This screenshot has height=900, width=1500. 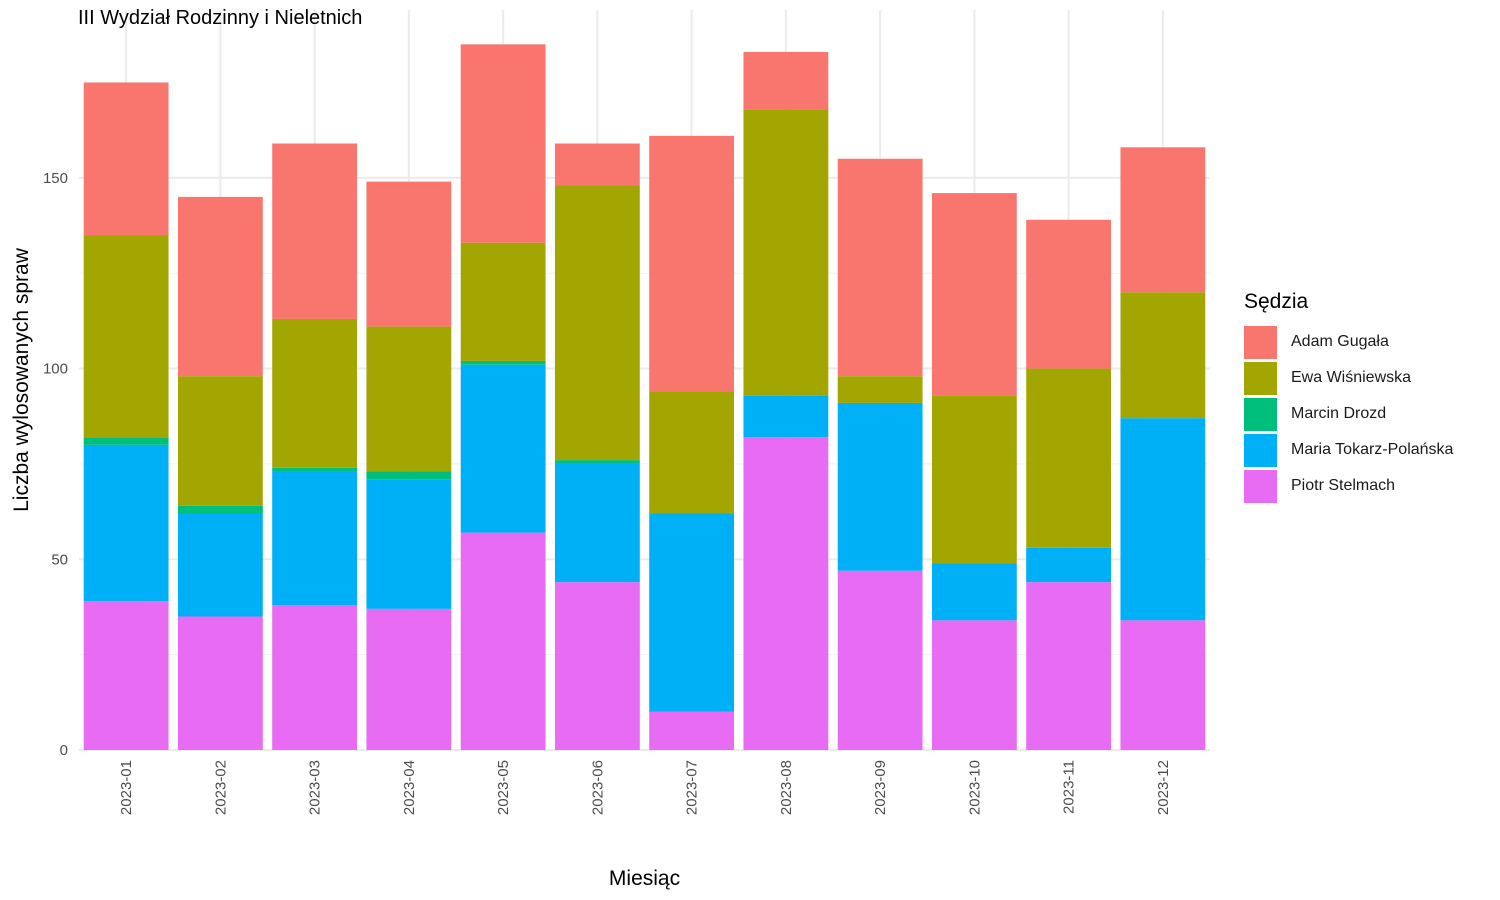 What do you see at coordinates (1163, 787) in the screenshot?
I see `x-tick-label: 2023-12` at bounding box center [1163, 787].